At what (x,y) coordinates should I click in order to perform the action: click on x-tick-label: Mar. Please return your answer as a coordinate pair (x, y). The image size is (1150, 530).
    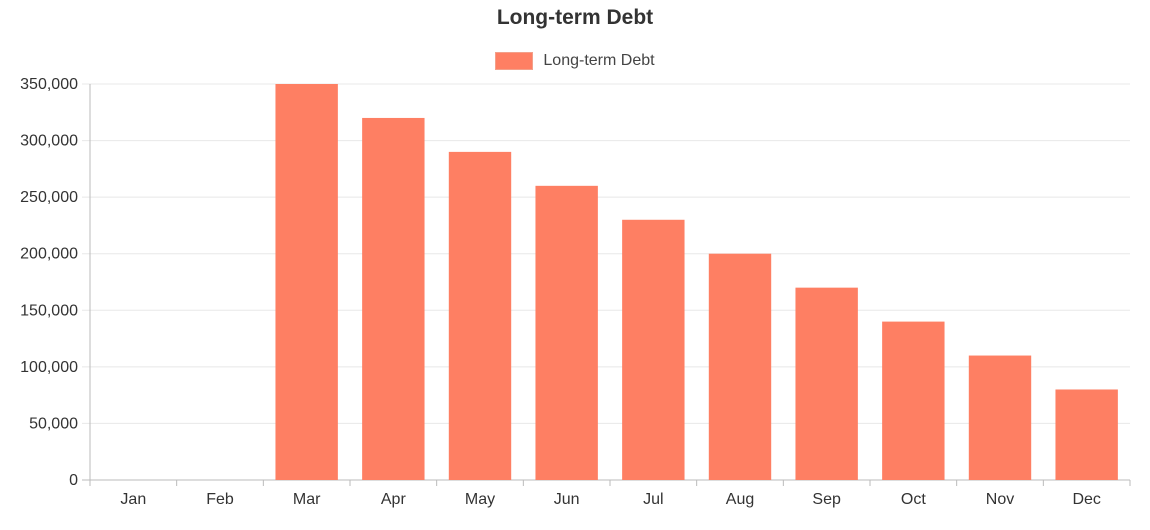
    Looking at the image, I should click on (307, 499).